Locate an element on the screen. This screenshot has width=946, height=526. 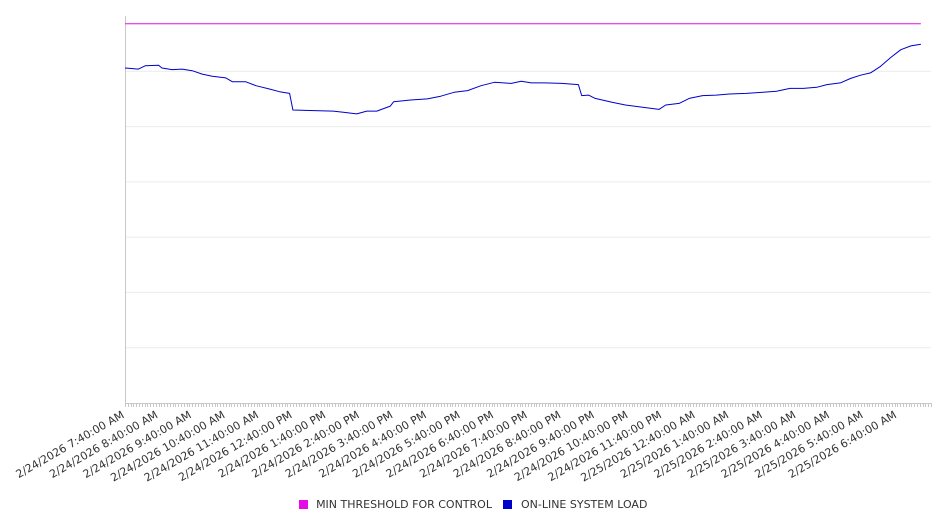
legend-label-system-load: ON-LINE SYSTEM LOAD is located at coordinates (584, 504).